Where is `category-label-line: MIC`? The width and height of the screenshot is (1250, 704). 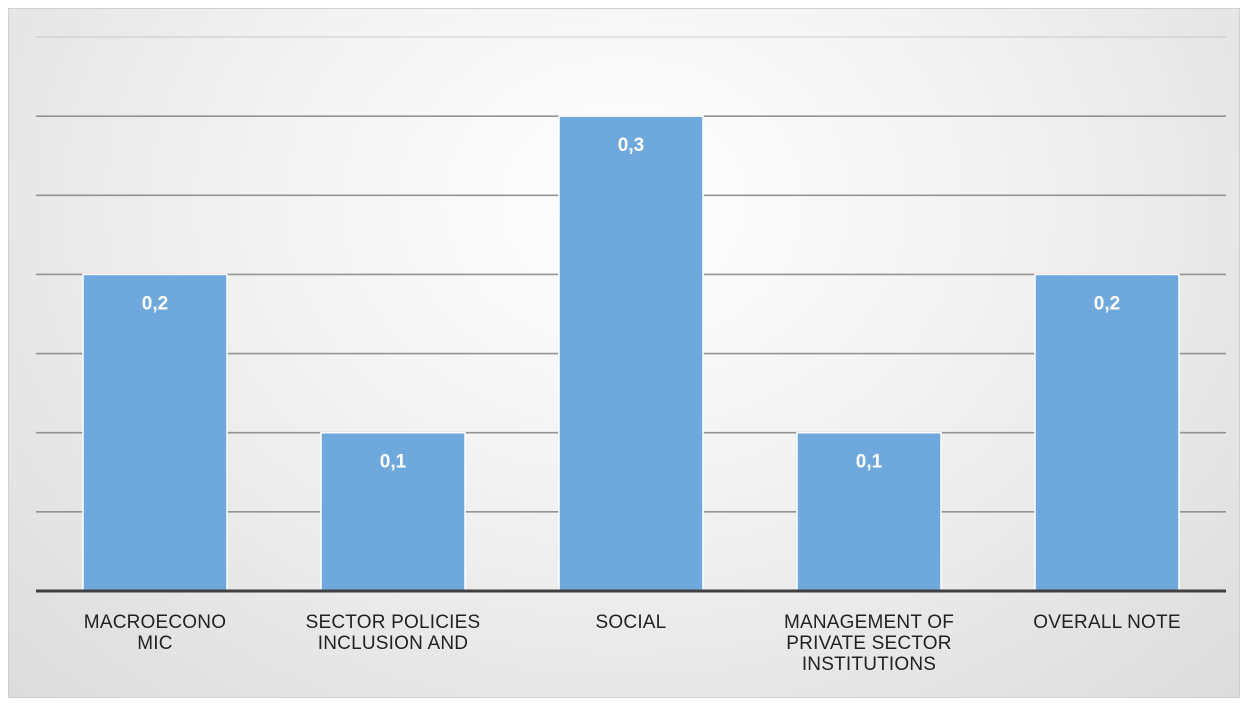 category-label-line: MIC is located at coordinates (155, 643).